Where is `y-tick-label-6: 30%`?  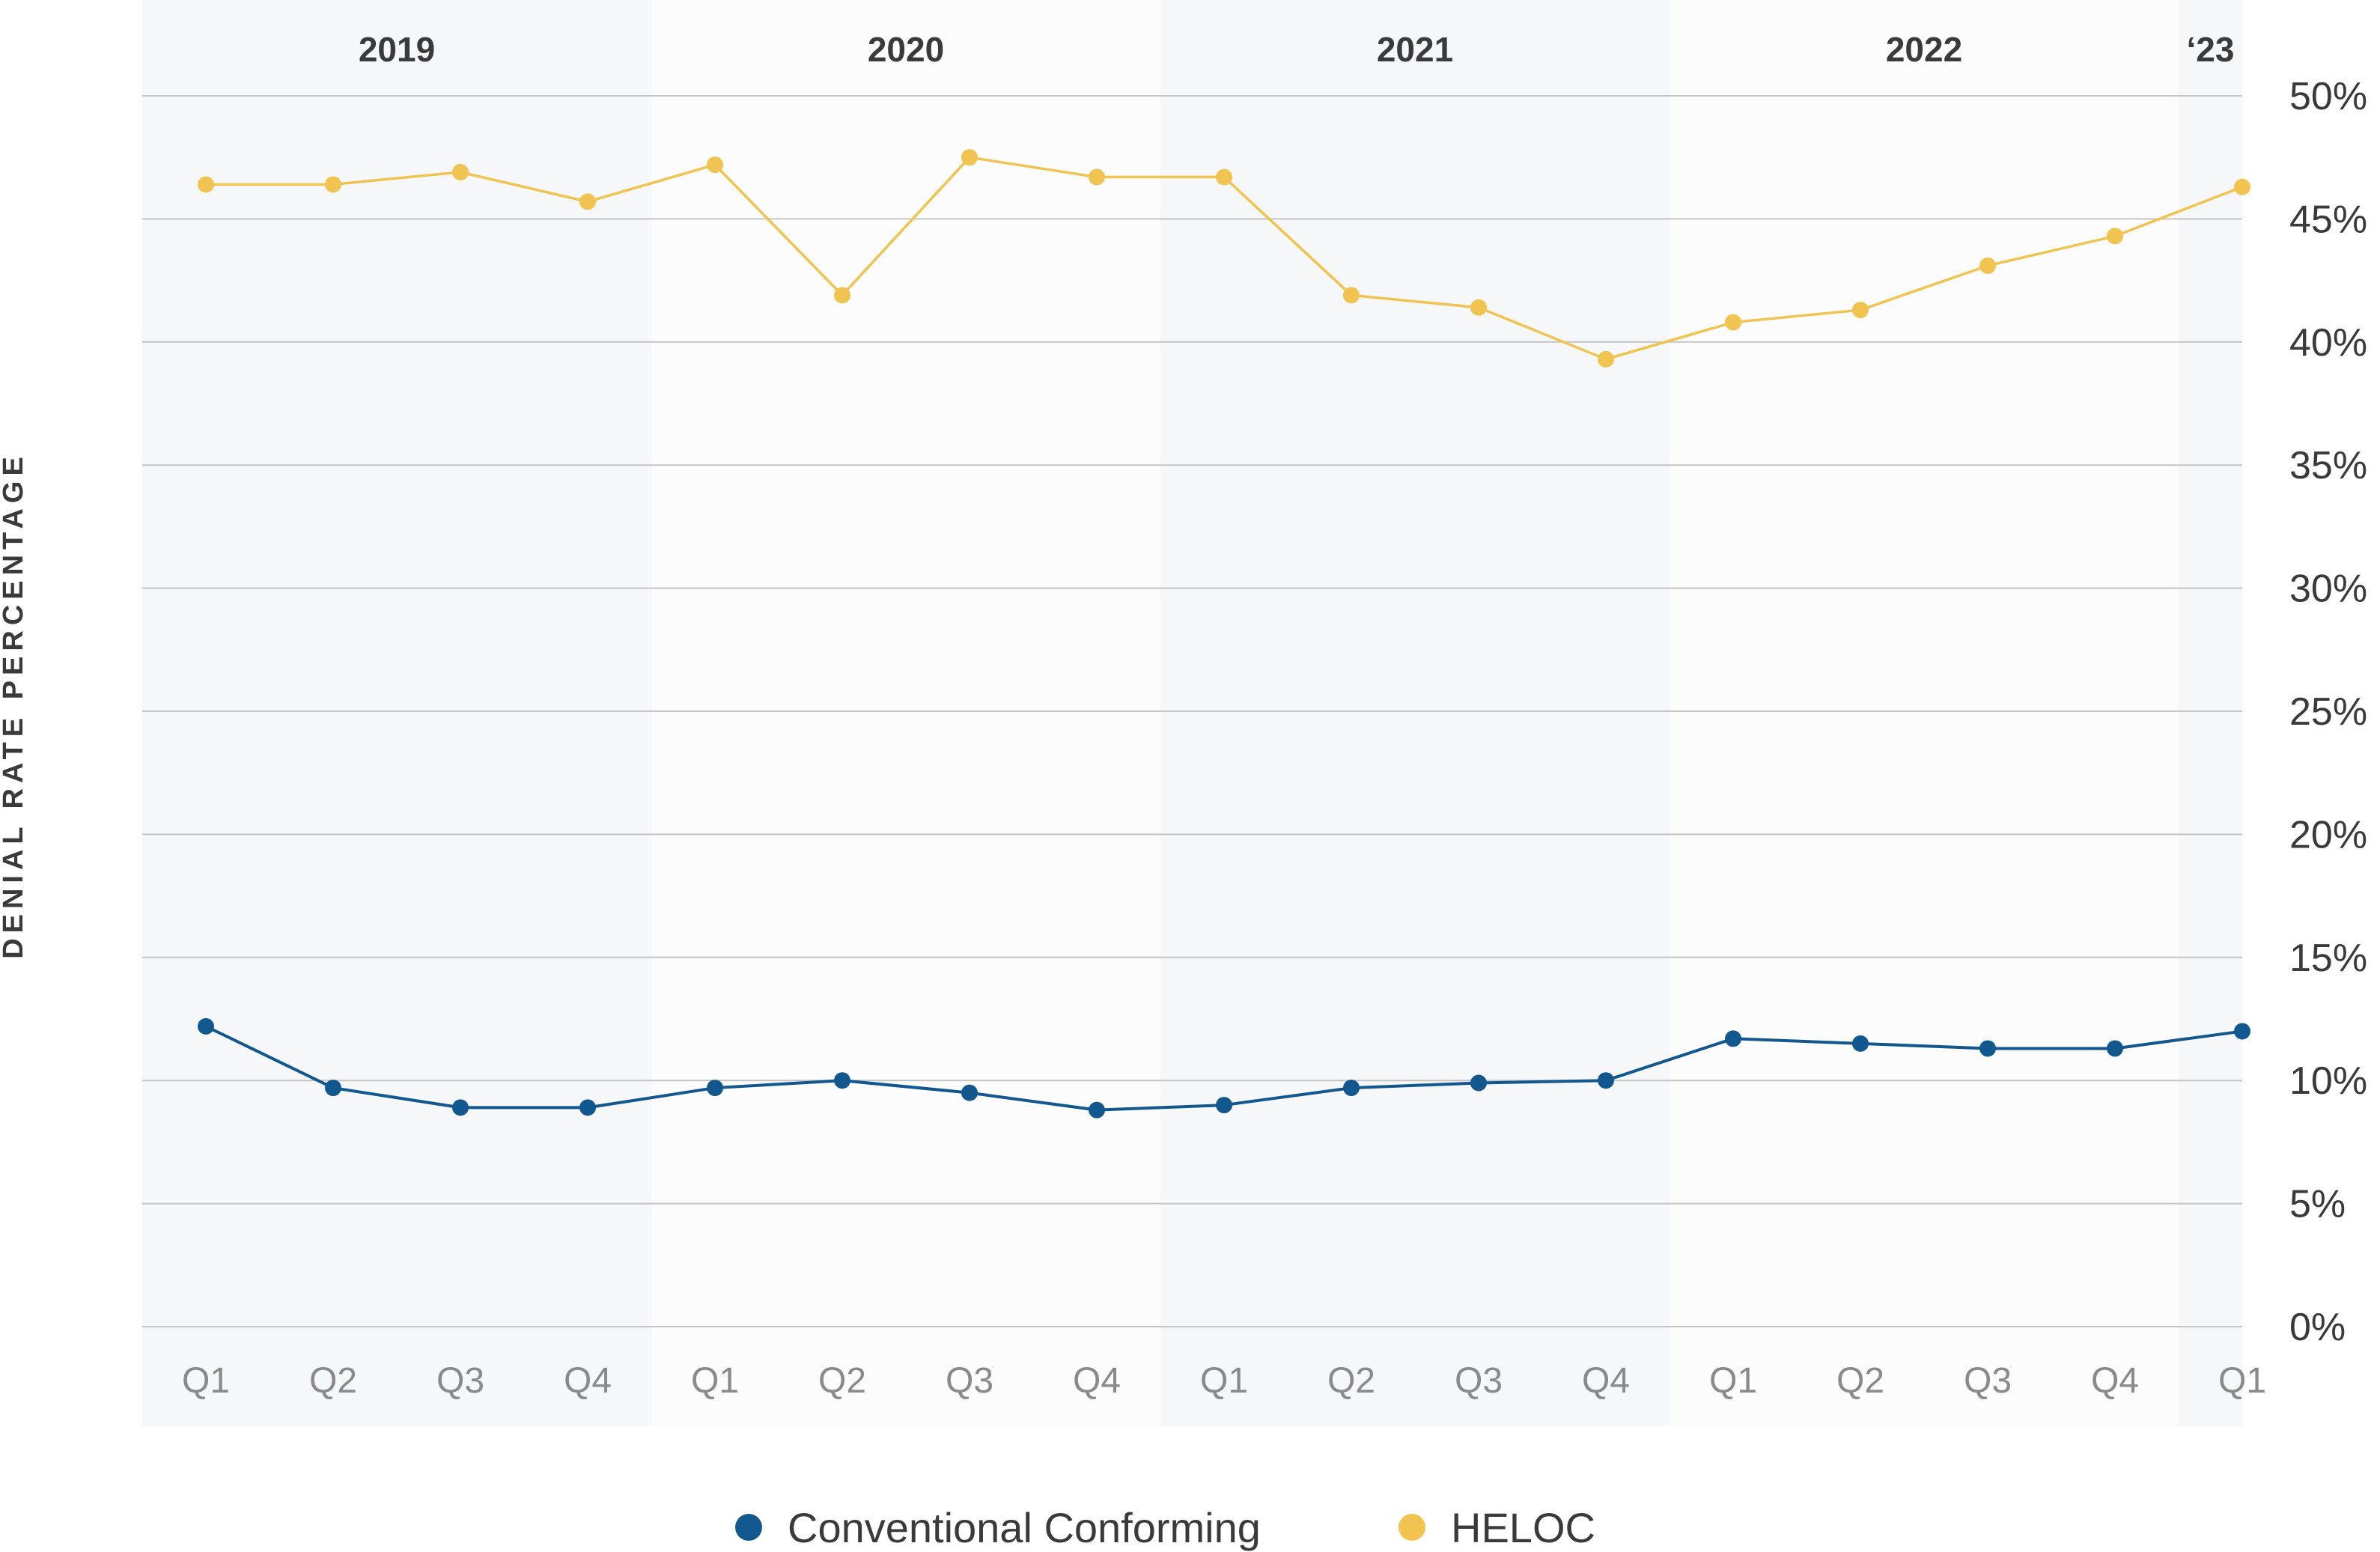 y-tick-label-6: 30% is located at coordinates (2328, 589).